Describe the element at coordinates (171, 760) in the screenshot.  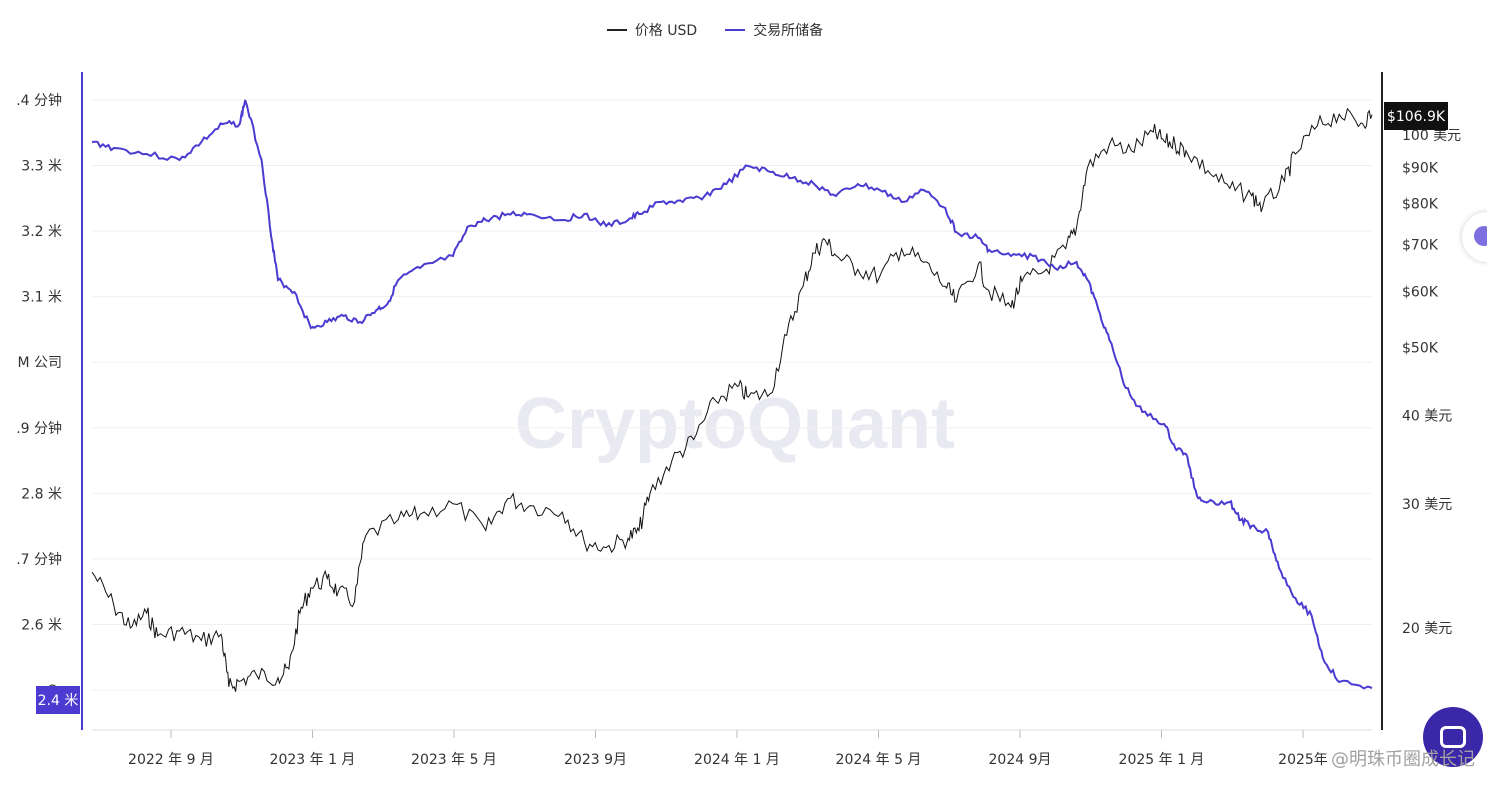
I see `x-tick-label: 2022 年 9 月` at that location.